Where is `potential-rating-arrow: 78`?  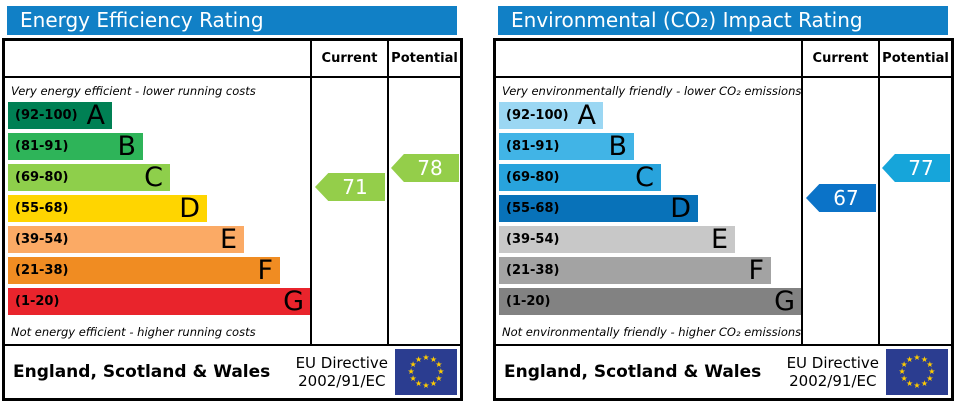 potential-rating-arrow: 78 is located at coordinates (425, 168).